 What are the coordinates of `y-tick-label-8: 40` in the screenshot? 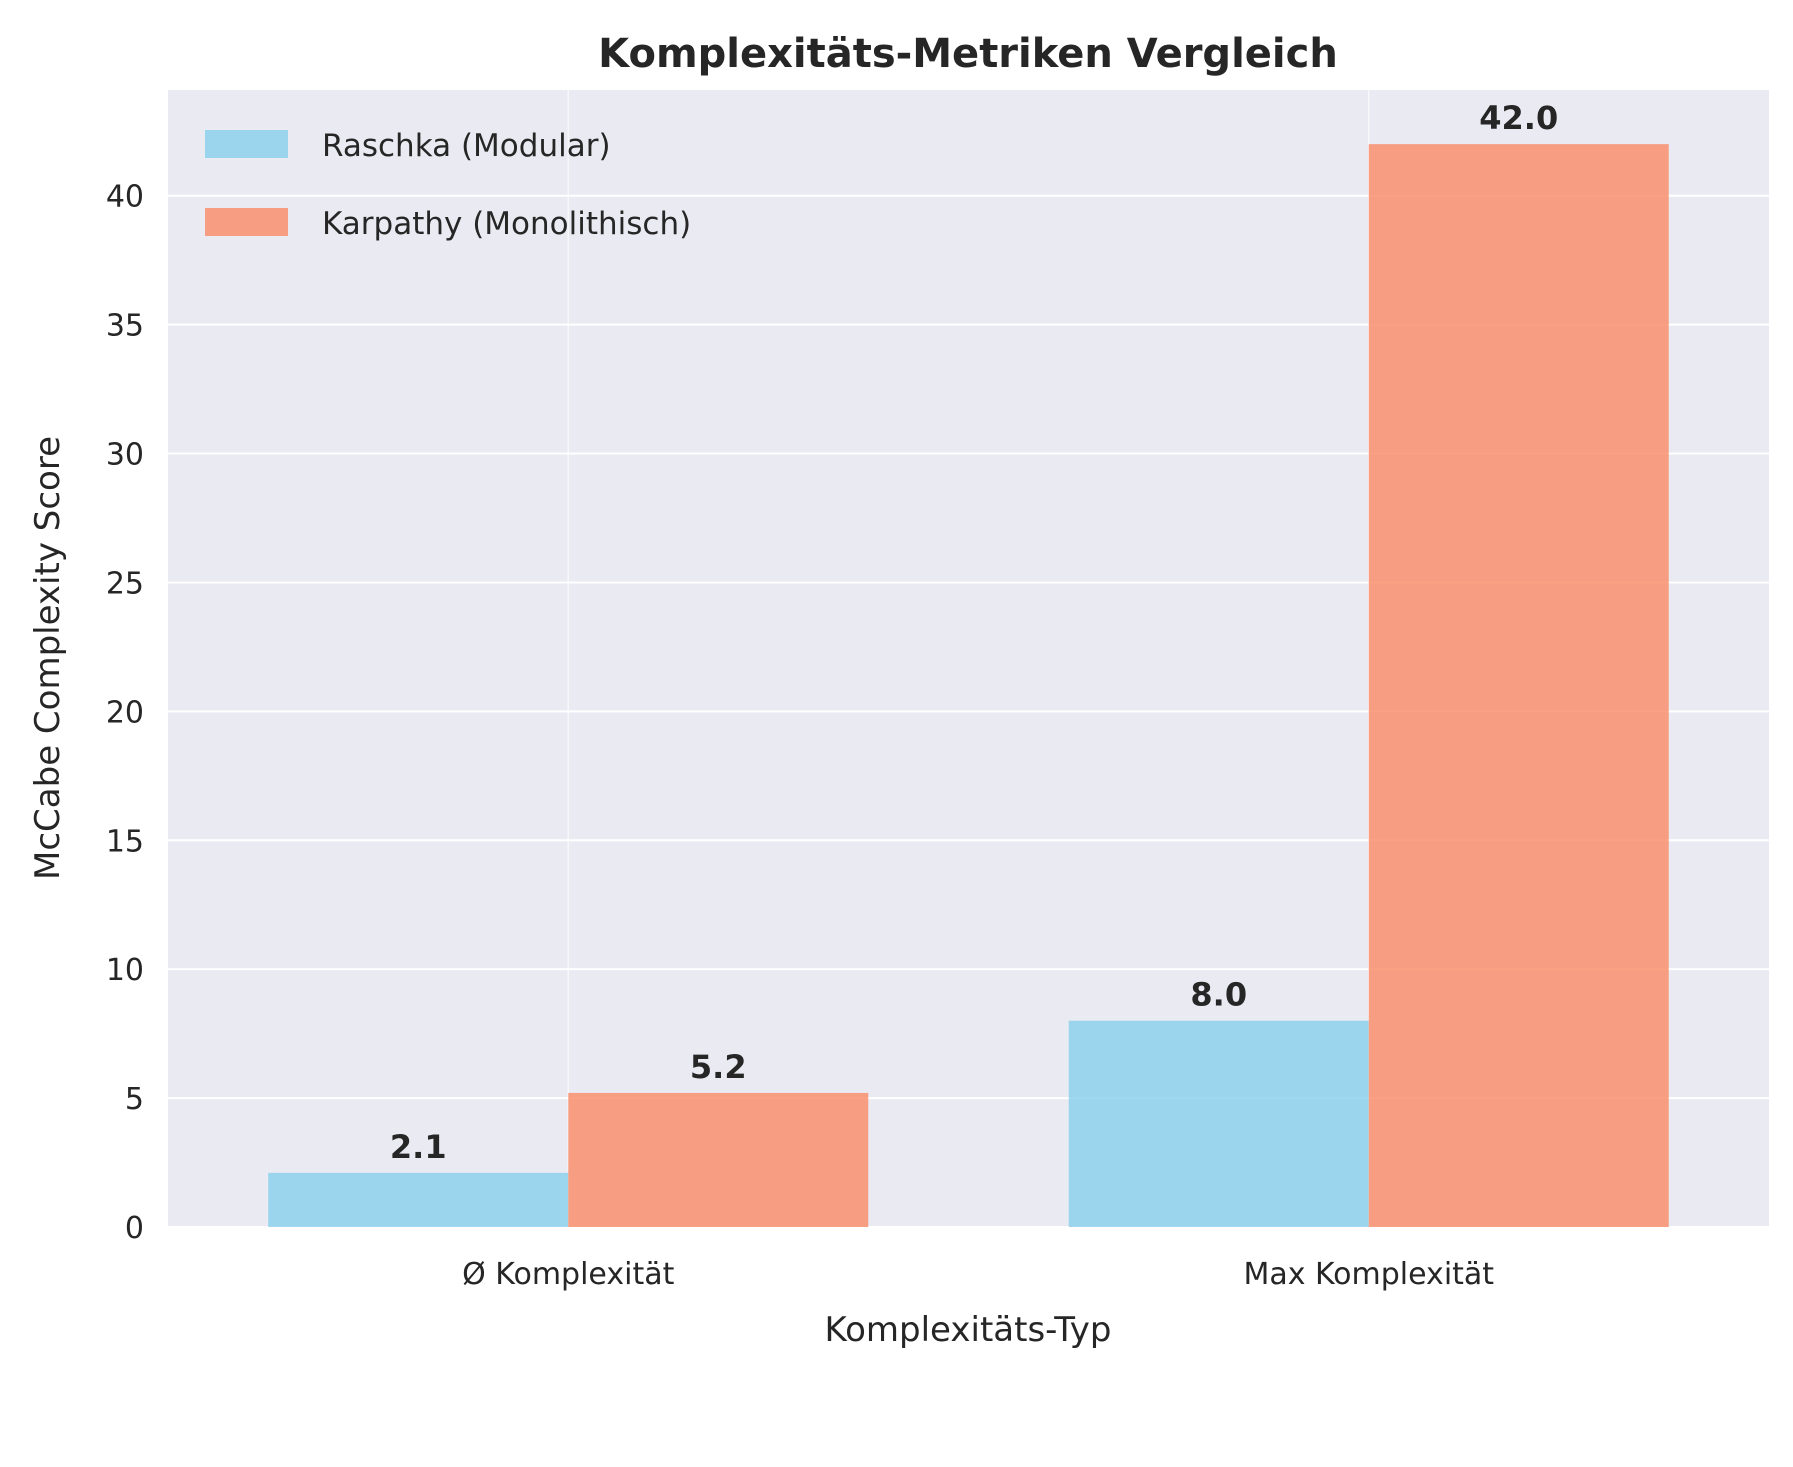 It's located at (125, 197).